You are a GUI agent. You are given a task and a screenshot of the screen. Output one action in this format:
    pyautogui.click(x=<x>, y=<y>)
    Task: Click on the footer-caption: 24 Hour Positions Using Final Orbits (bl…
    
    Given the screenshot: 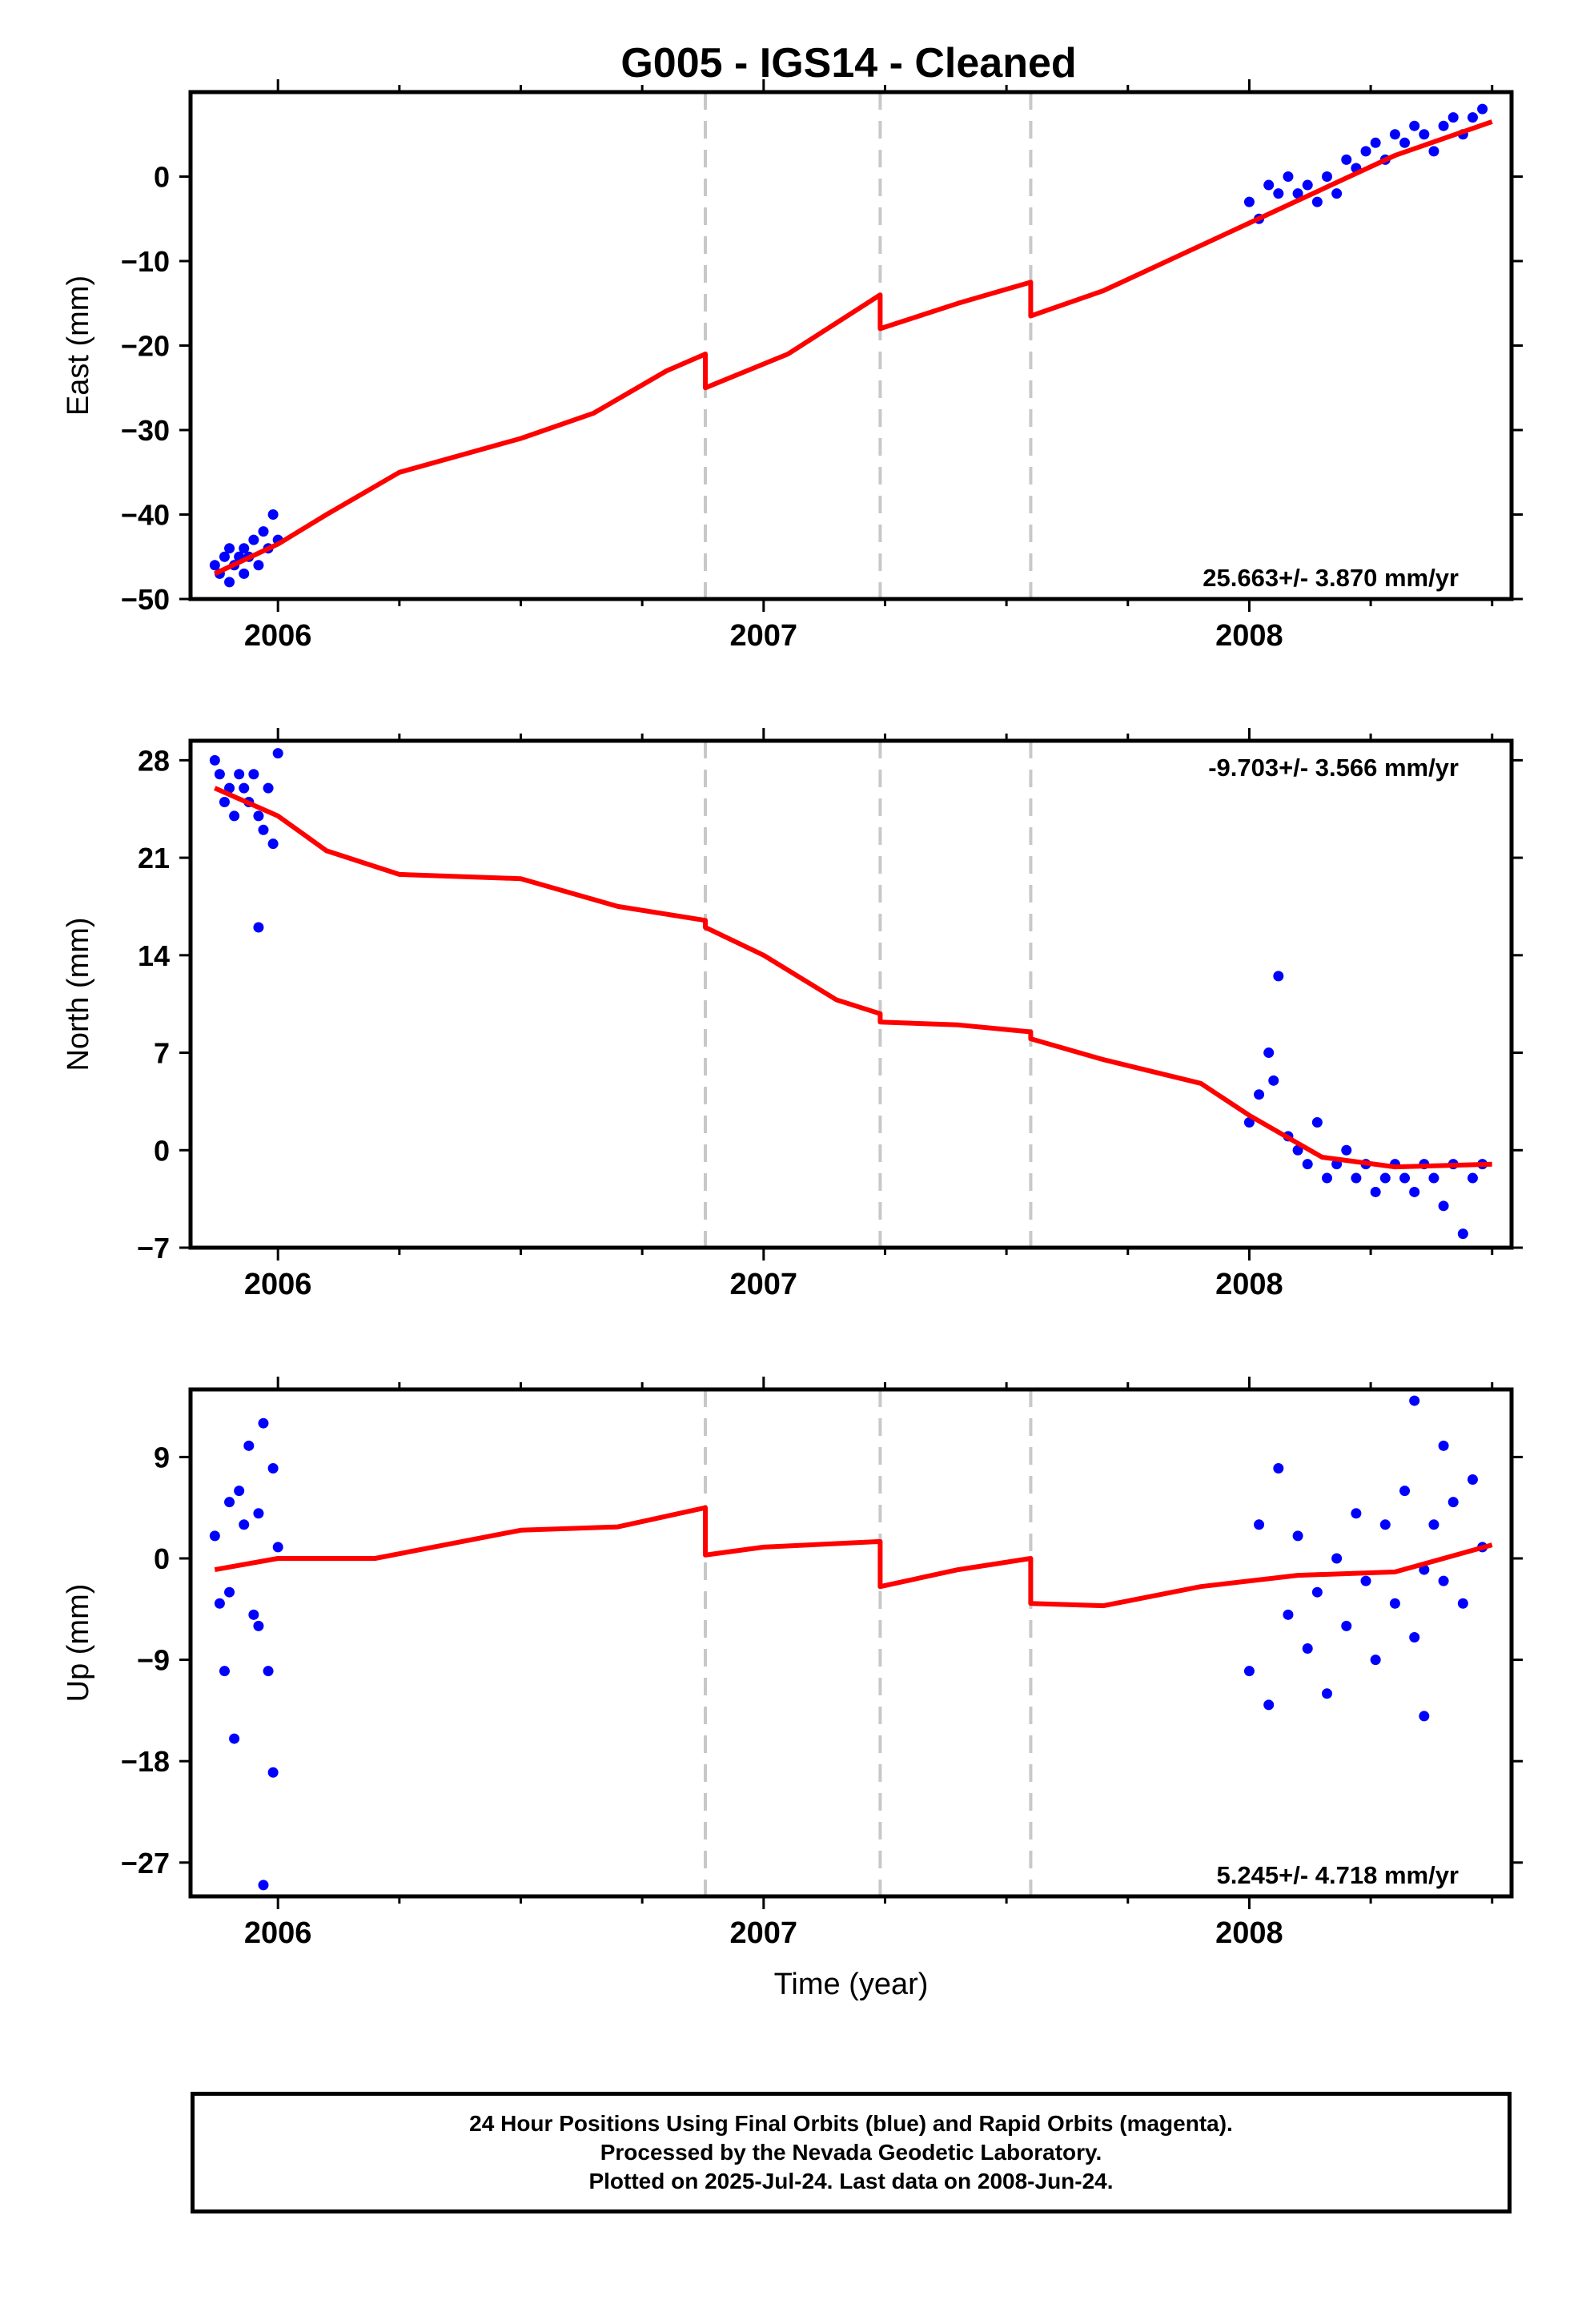 What is the action you would take?
    pyautogui.click(x=851, y=2152)
    